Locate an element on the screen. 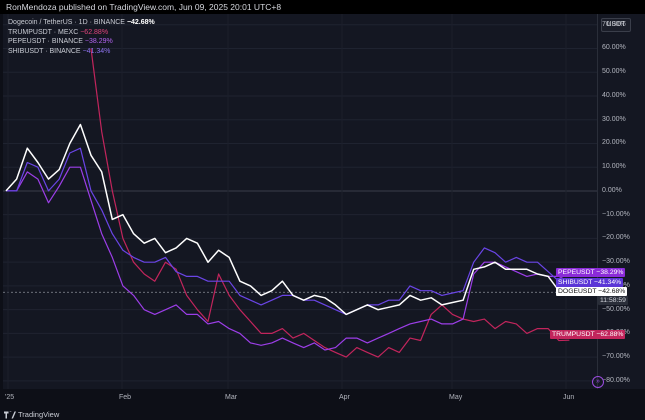 This screenshot has width=645, height=420. y-tick-label: 0.00% is located at coordinates (612, 190).